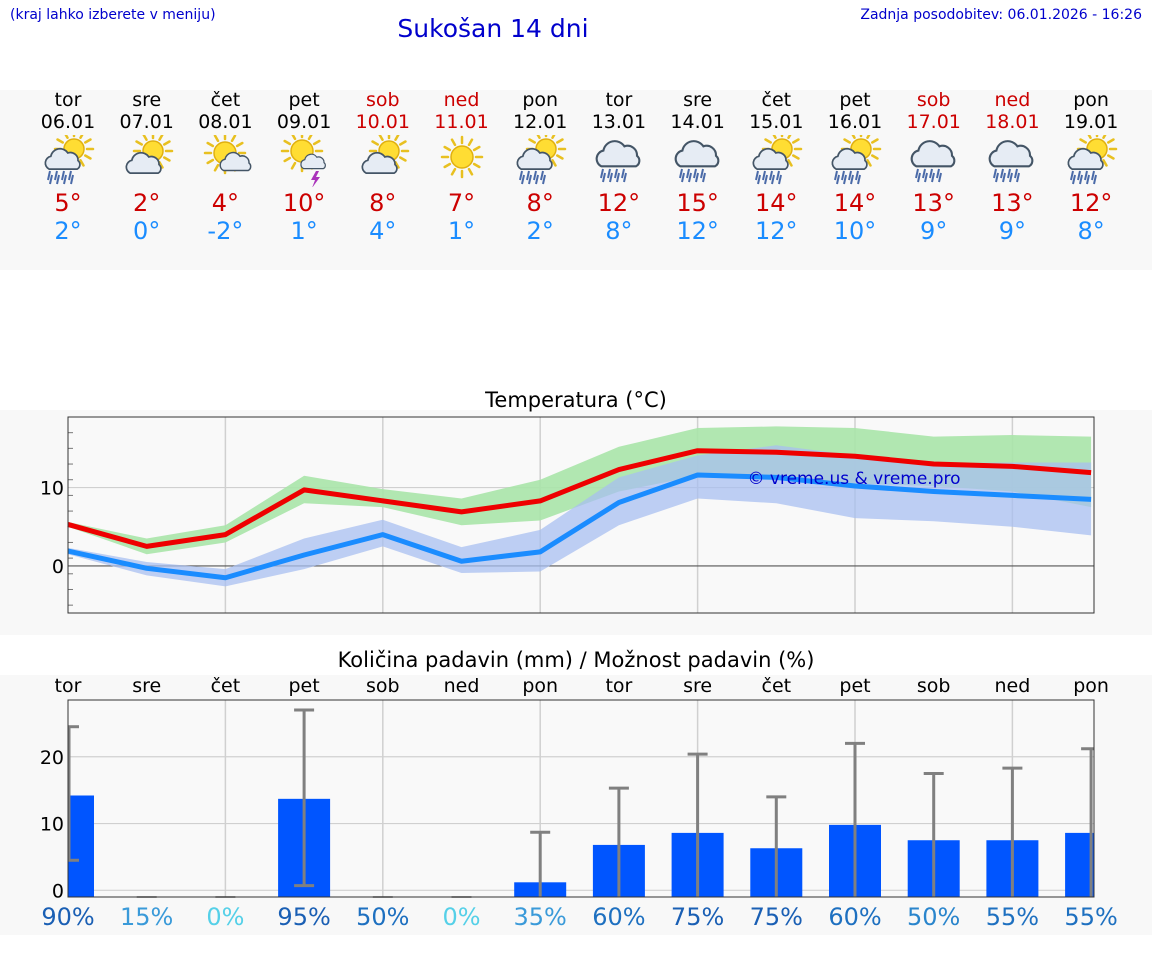  What do you see at coordinates (579, 526) in the screenshot?
I see `min-temp-line` at bounding box center [579, 526].